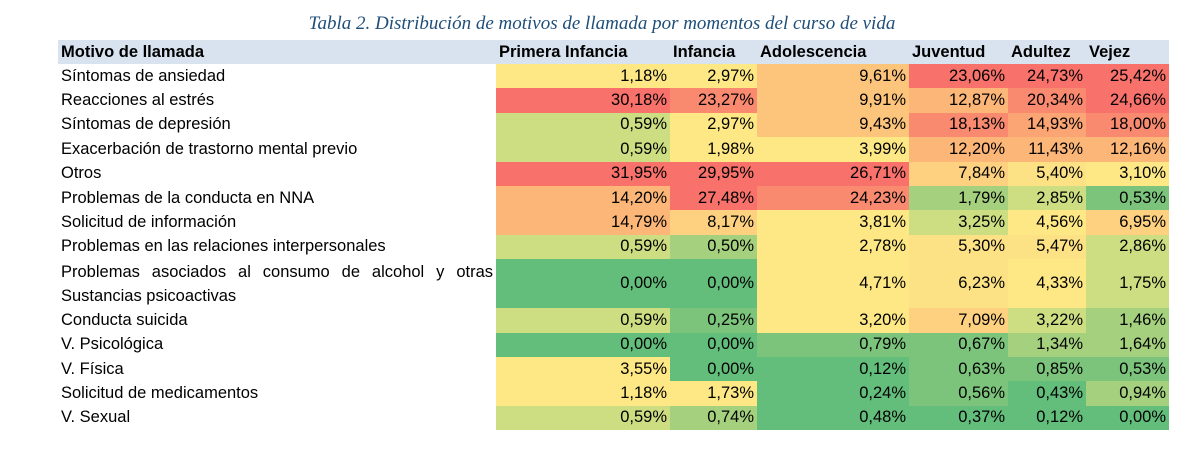  Describe the element at coordinates (1047, 284) in the screenshot. I see `value-cell: 4,33%` at that location.